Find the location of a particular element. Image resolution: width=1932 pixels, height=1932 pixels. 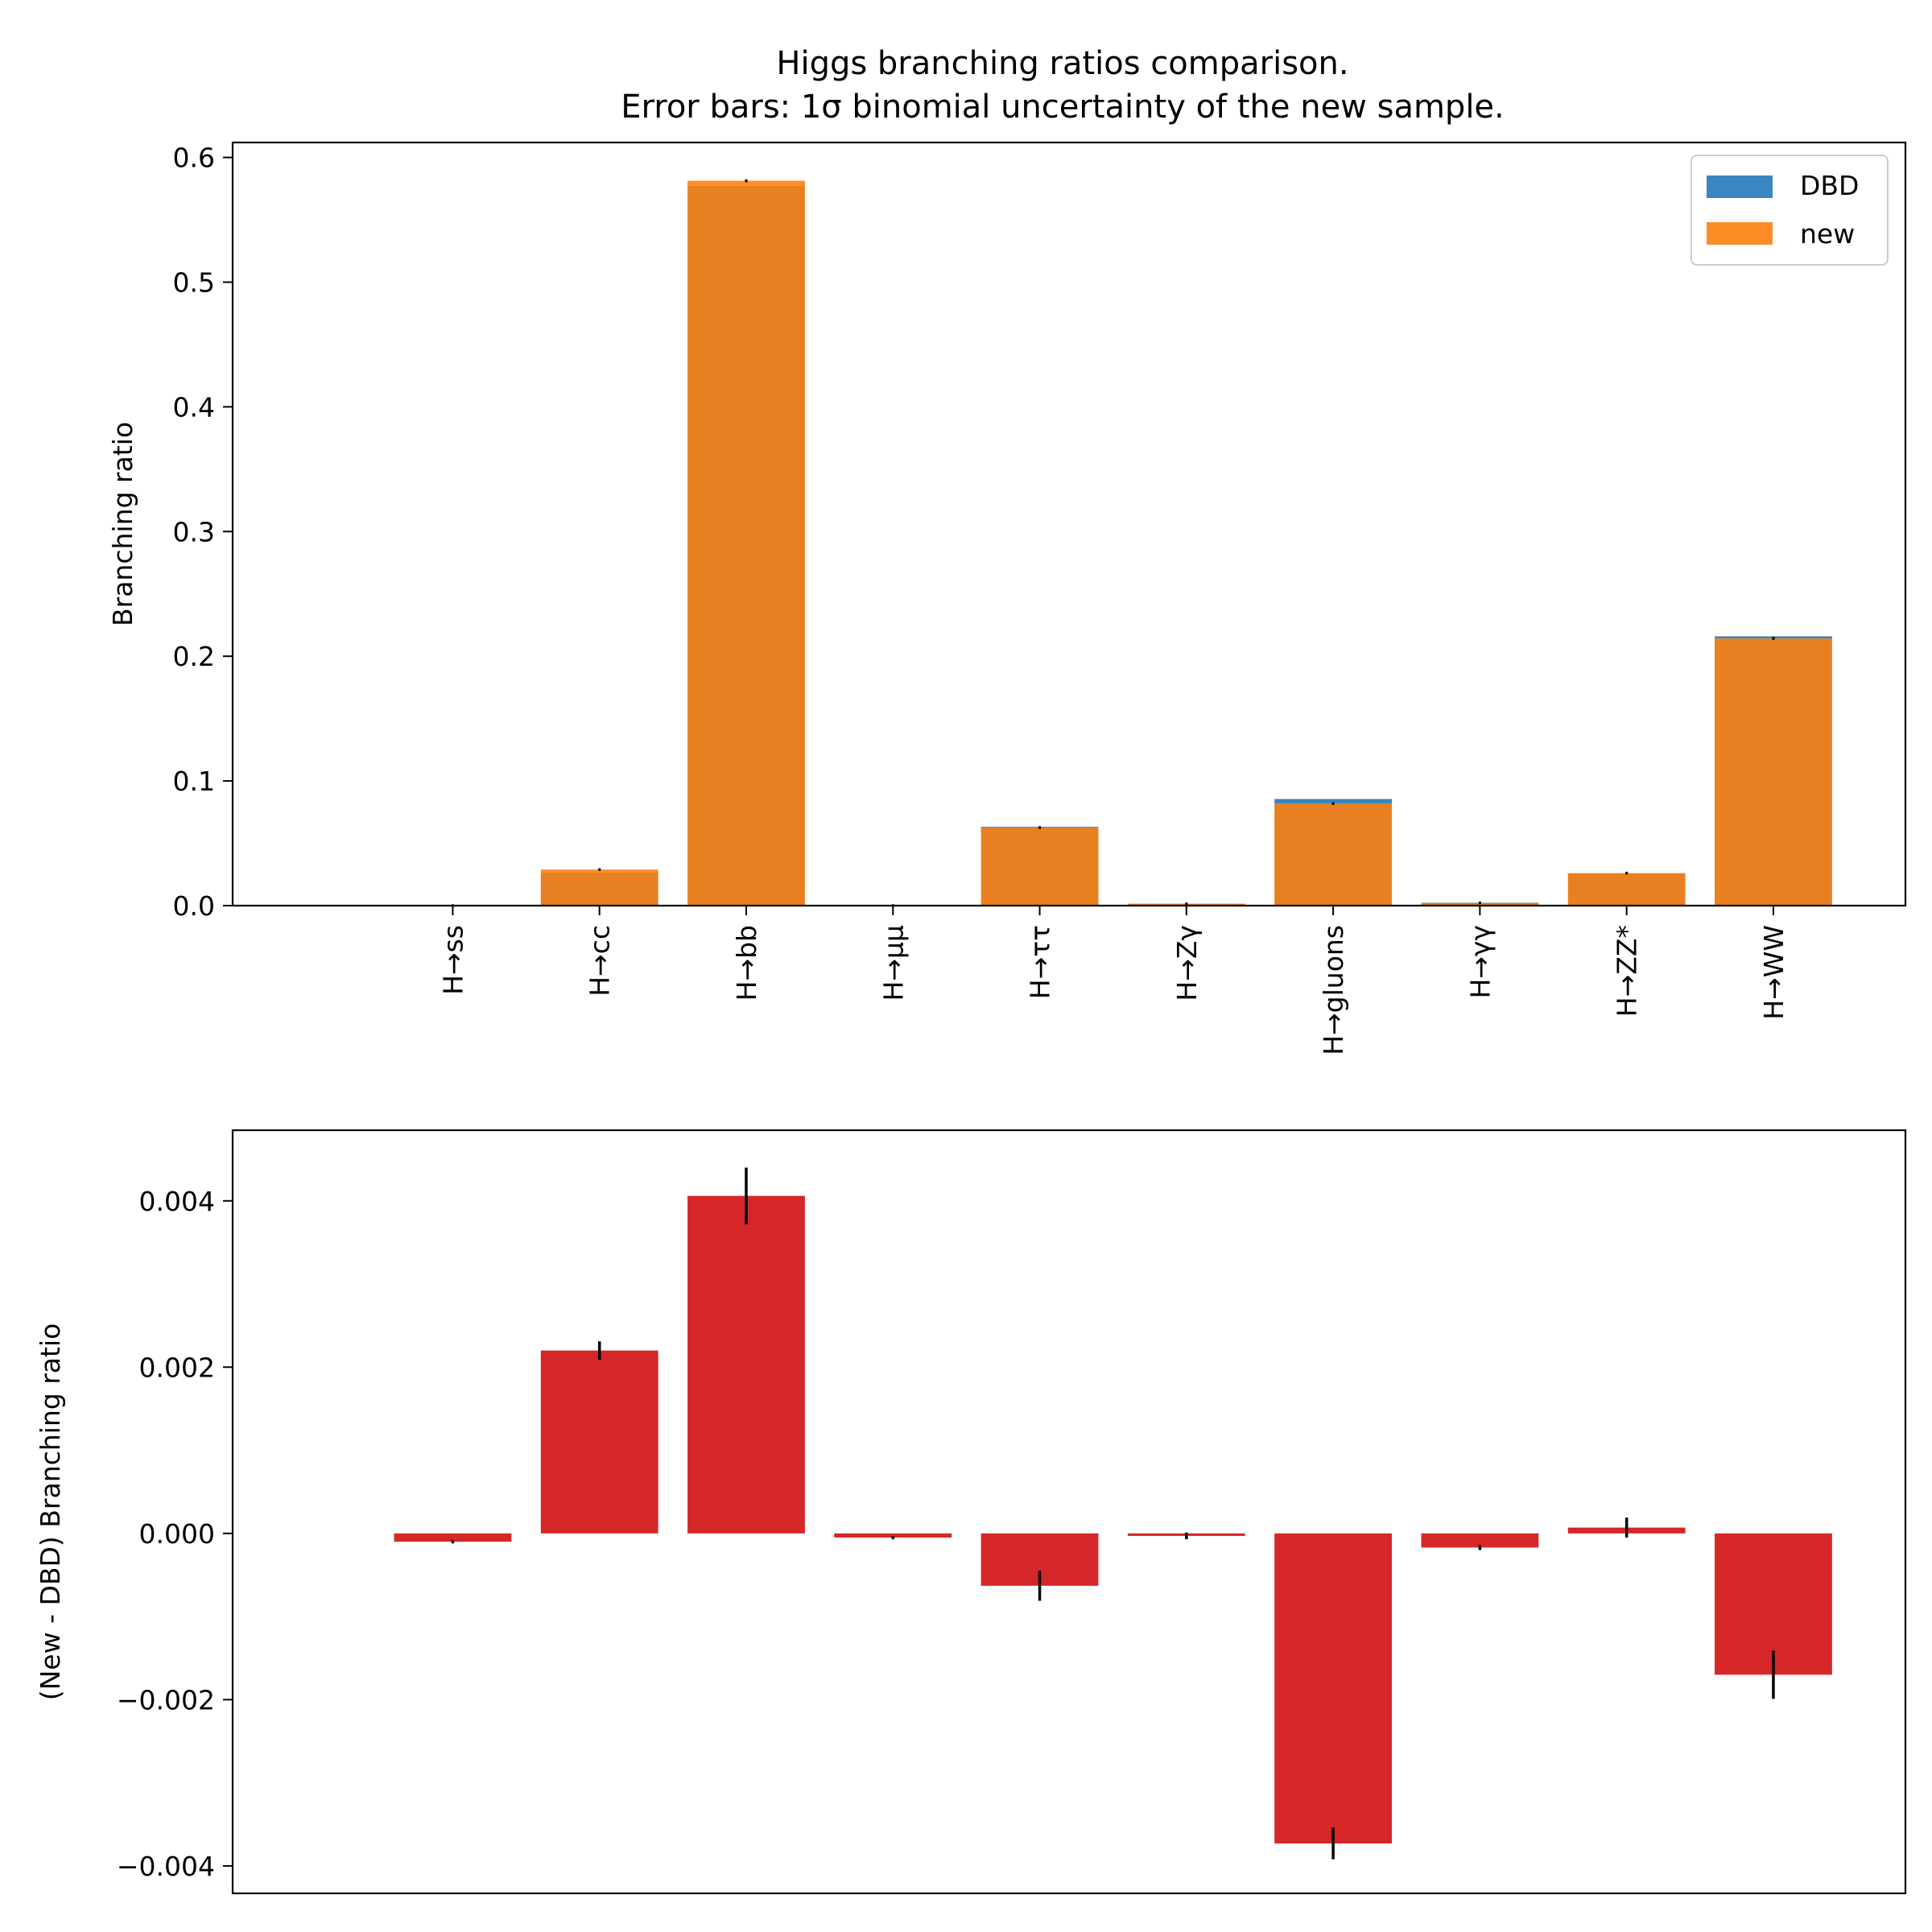

diff-bar-gluons is located at coordinates (1333, 1688).